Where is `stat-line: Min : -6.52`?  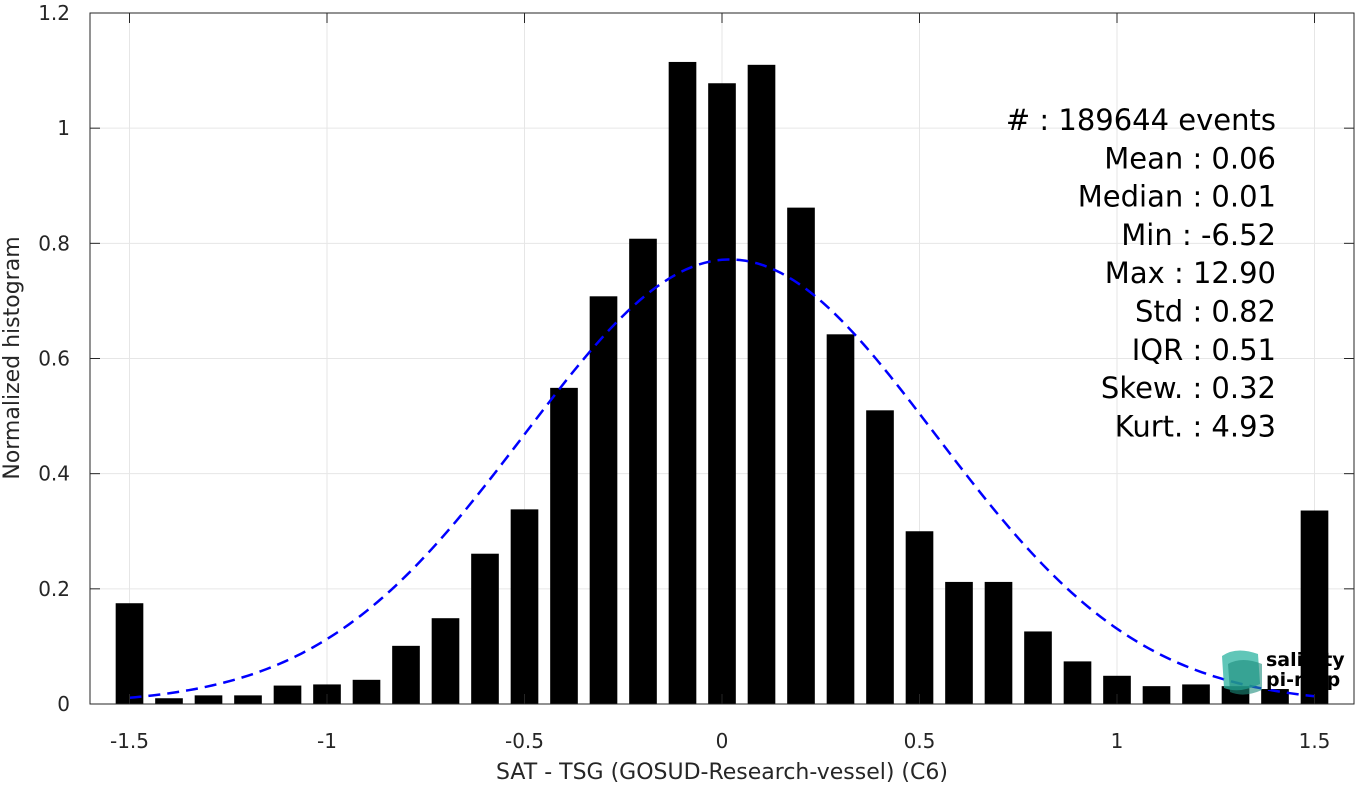 stat-line: Min : -6.52 is located at coordinates (1198, 235).